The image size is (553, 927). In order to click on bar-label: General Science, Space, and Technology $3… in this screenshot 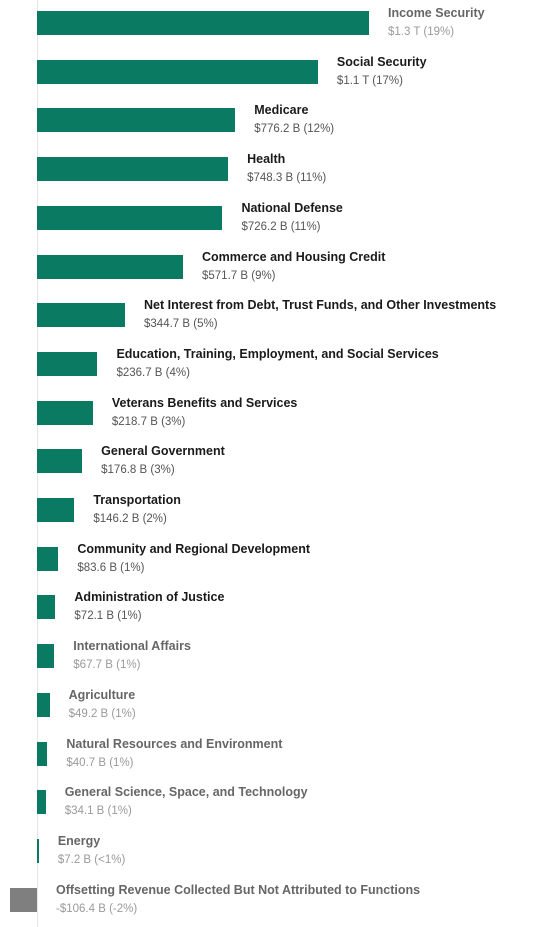, I will do `click(186, 801)`.